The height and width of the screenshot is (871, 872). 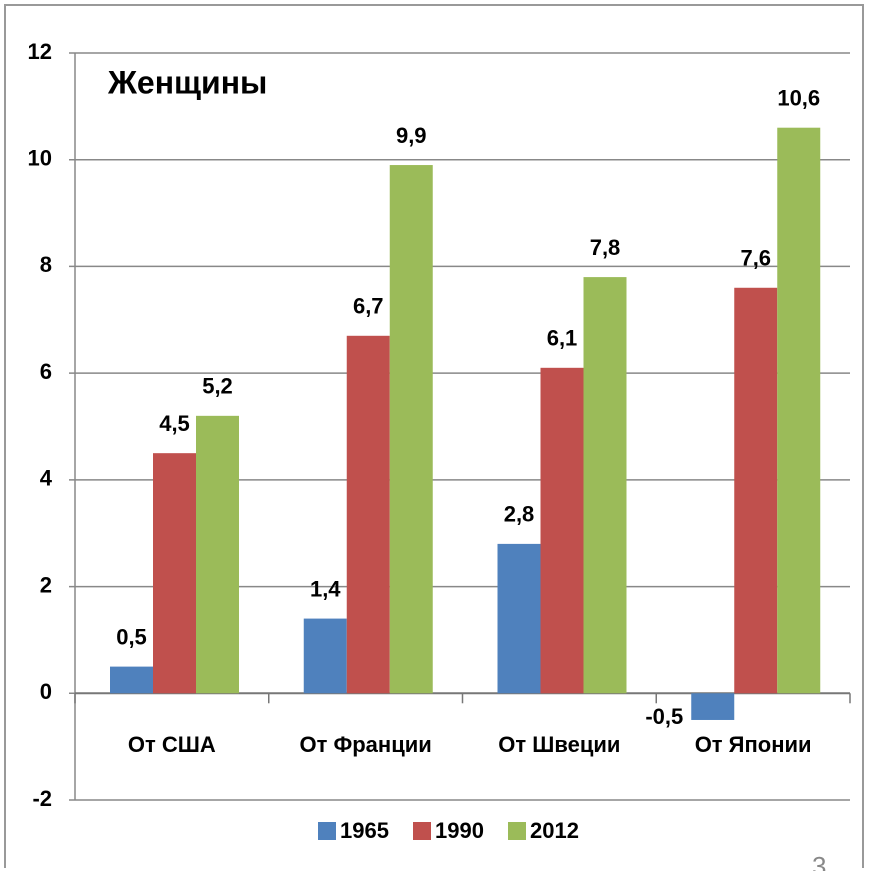 What do you see at coordinates (40, 158) in the screenshot?
I see `y-tick-label: 10` at bounding box center [40, 158].